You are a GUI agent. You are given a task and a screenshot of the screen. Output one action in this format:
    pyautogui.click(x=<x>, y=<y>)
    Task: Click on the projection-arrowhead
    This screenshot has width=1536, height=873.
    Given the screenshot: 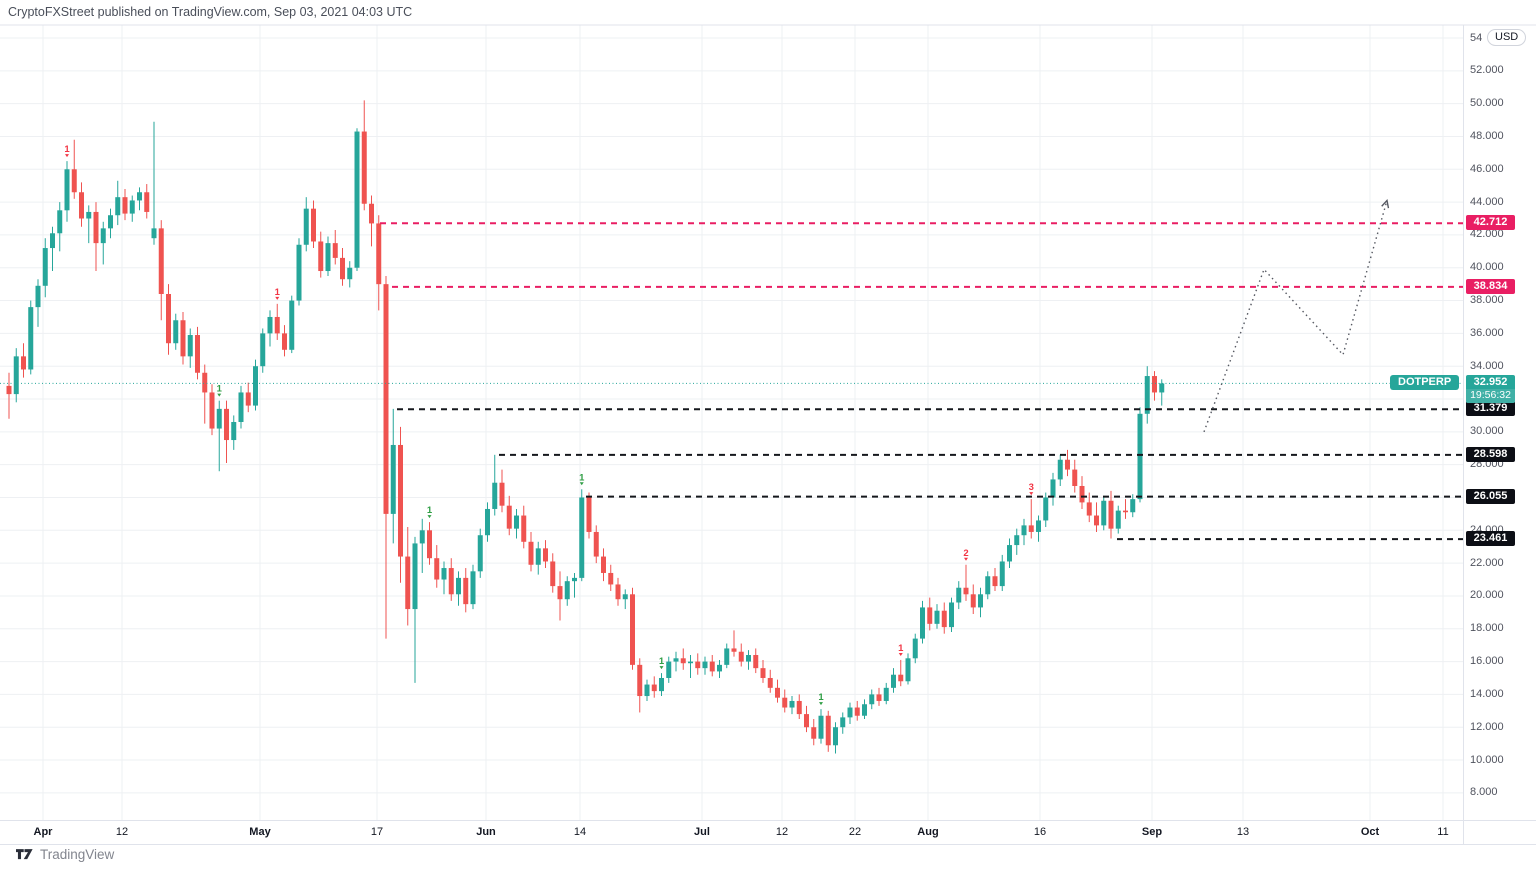 What is the action you would take?
    pyautogui.click(x=1385, y=203)
    